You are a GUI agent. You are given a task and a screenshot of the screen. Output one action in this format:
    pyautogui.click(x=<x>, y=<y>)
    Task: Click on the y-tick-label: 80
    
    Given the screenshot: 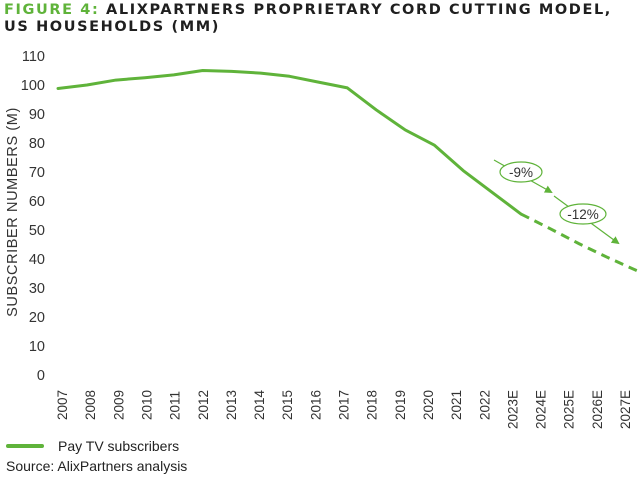 What is the action you would take?
    pyautogui.click(x=37, y=144)
    